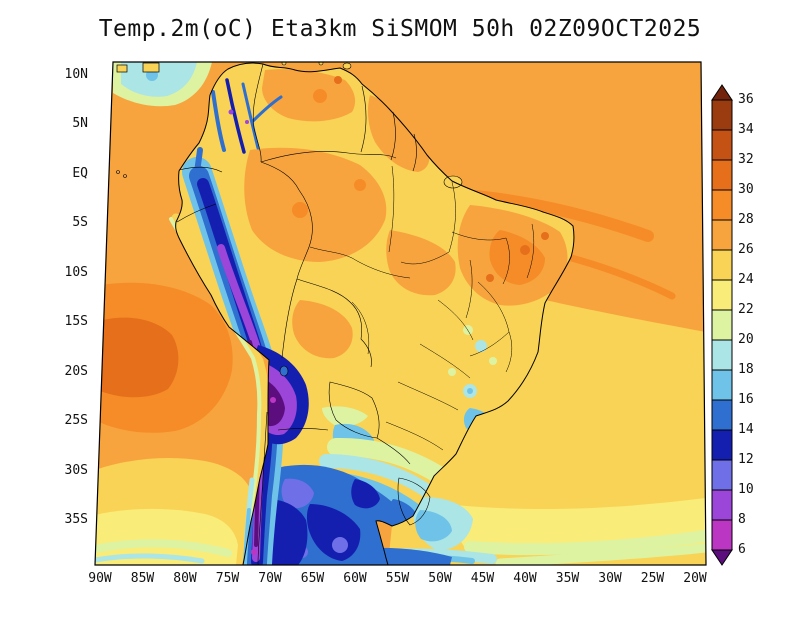 The width and height of the screenshot is (800, 618). I want to click on colorbar-level-label: 34, so click(746, 129).